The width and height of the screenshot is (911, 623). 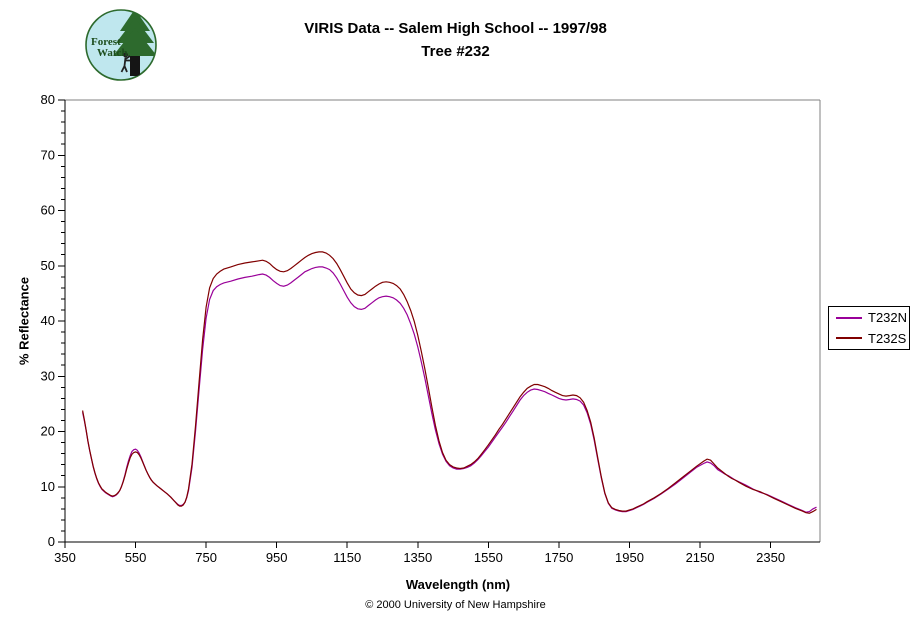 What do you see at coordinates (629, 557) in the screenshot?
I see `x-tick-label: 1950` at bounding box center [629, 557].